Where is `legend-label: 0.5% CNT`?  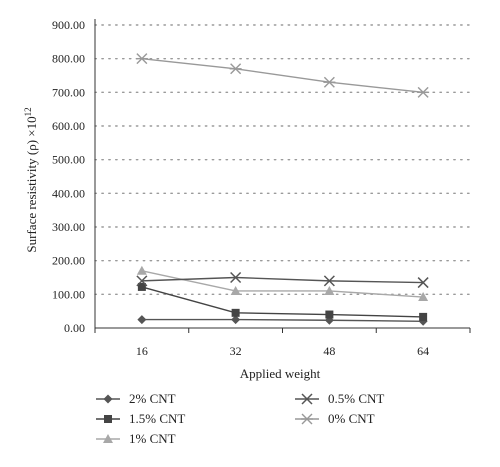
legend-label: 0.5% CNT is located at coordinates (356, 398).